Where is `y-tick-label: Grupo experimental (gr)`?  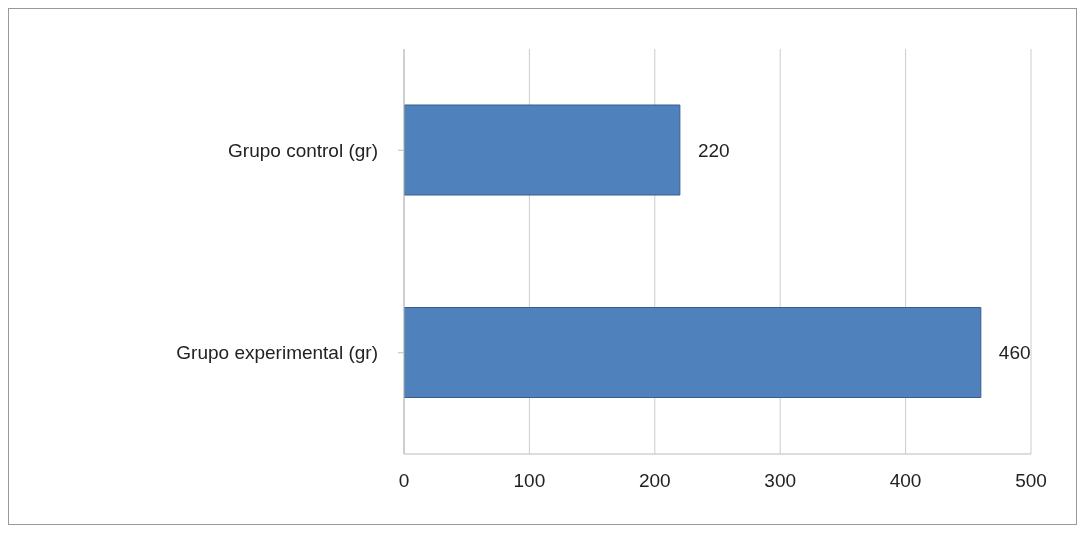
y-tick-label: Grupo experimental (gr) is located at coordinates (277, 353).